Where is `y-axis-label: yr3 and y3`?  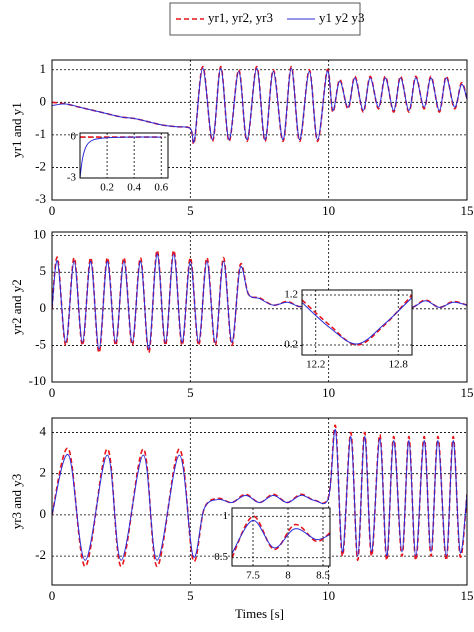
y-axis-label: yr3 and y3 is located at coordinates (16, 502).